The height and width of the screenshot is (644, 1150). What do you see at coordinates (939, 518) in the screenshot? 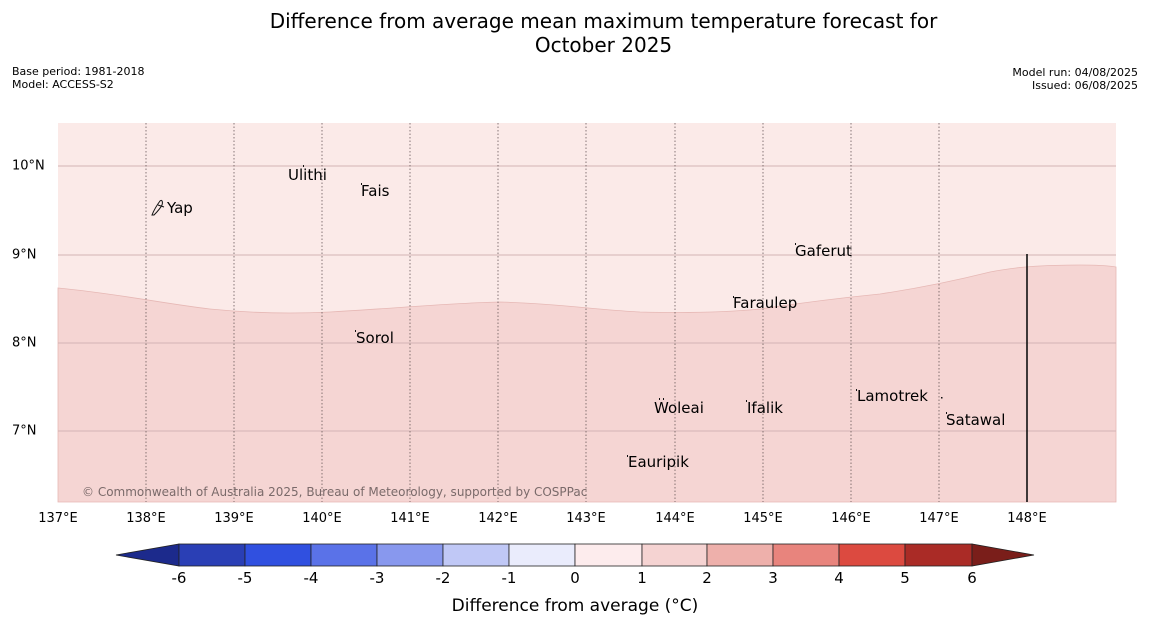
I see `lon-label: 147°E` at bounding box center [939, 518].